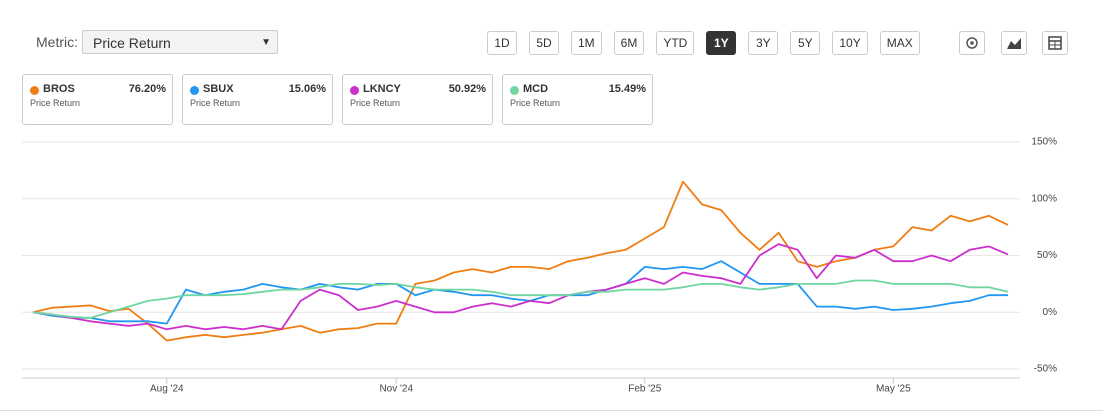 This screenshot has height=420, width=1103. I want to click on range-button: 1Y, so click(721, 43).